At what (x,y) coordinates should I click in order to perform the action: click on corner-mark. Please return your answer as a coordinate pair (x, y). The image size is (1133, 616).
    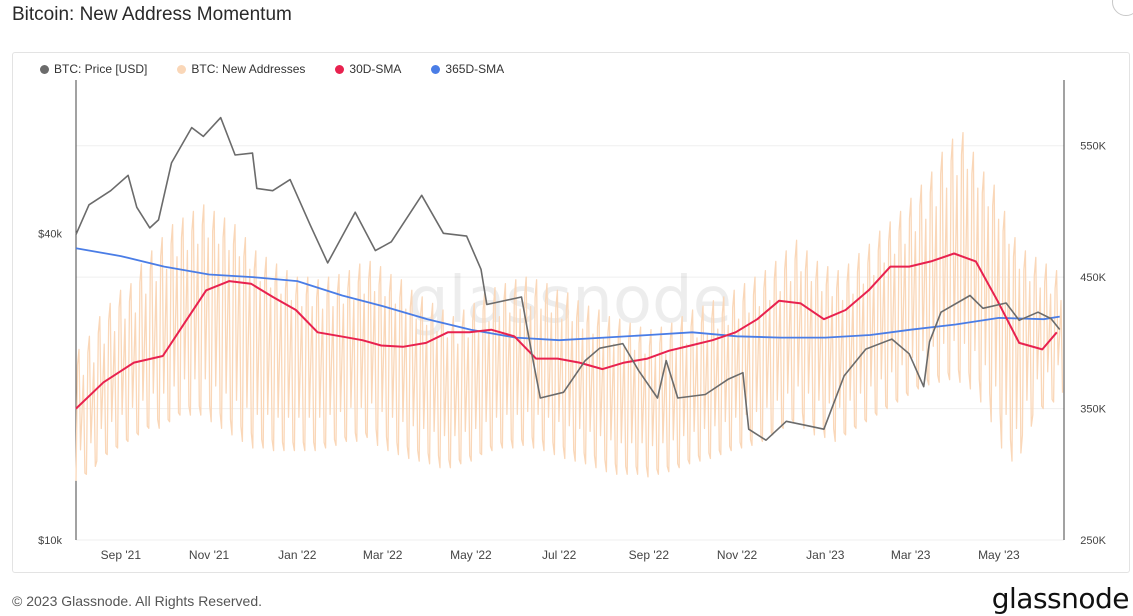
    Looking at the image, I should click on (1122, 8).